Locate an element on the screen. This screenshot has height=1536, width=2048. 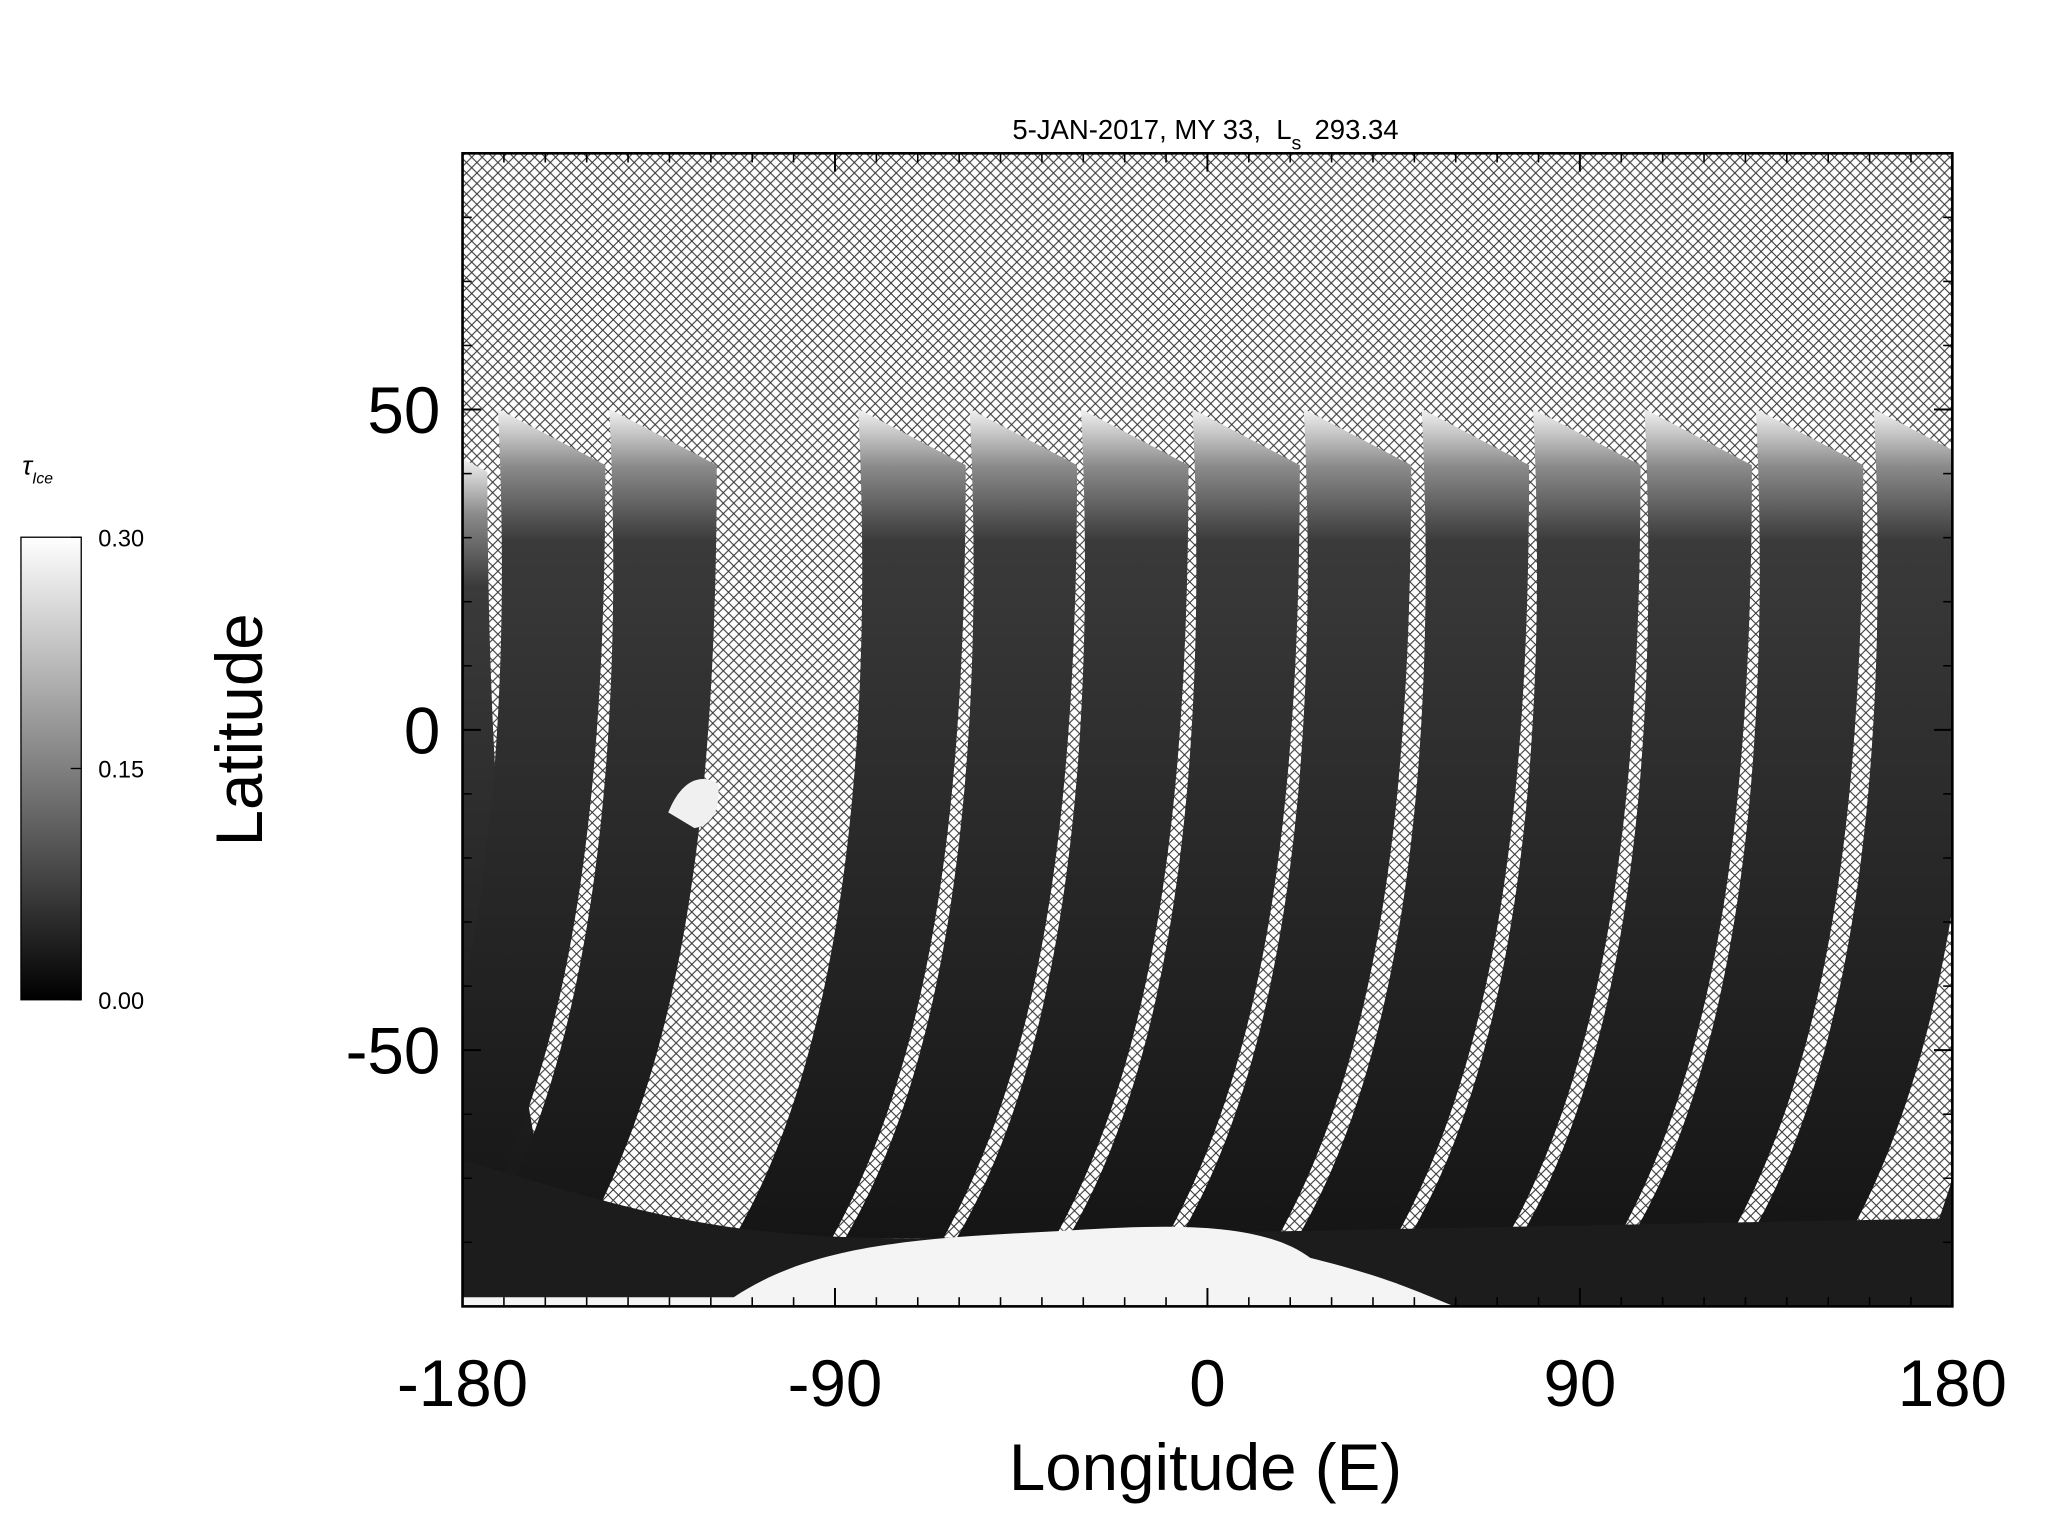
colorbar-subscript: Ice is located at coordinates (42, 479).